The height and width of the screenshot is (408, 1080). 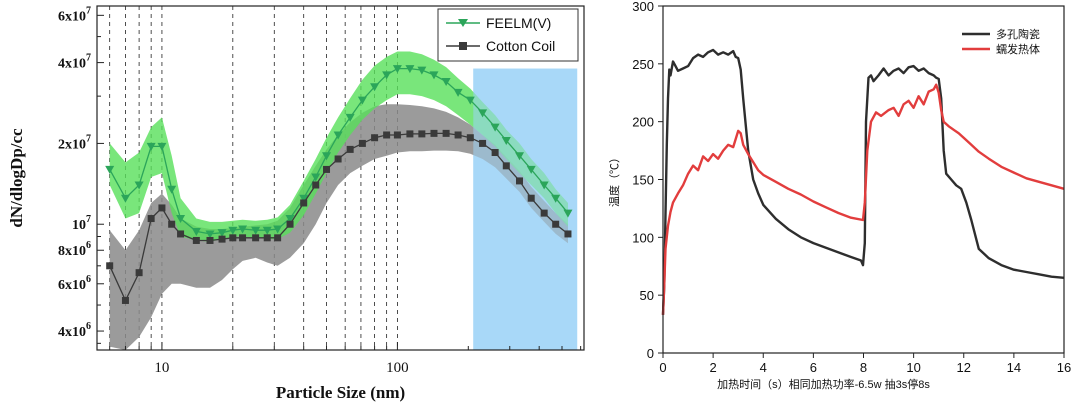 What do you see at coordinates (74, 14) in the screenshot?
I see `y-tick-label: 6x10⁷` at bounding box center [74, 14].